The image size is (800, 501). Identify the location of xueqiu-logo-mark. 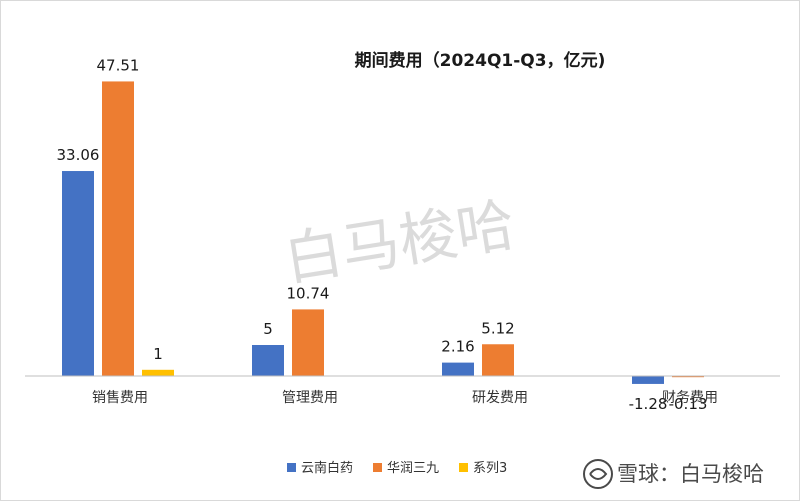
(598, 474).